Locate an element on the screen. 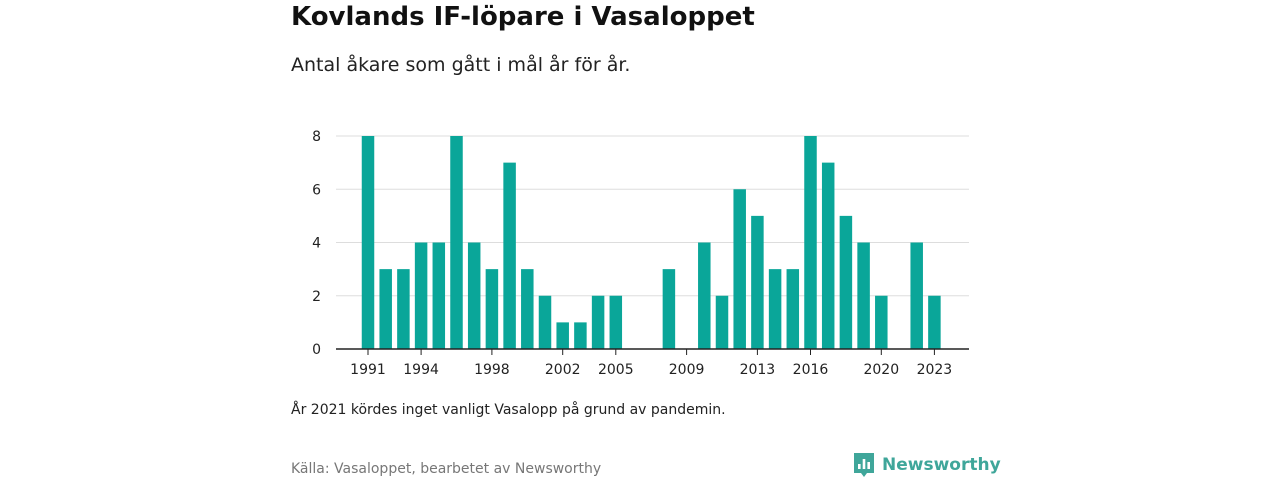  bar-2023 is located at coordinates (934, 322).